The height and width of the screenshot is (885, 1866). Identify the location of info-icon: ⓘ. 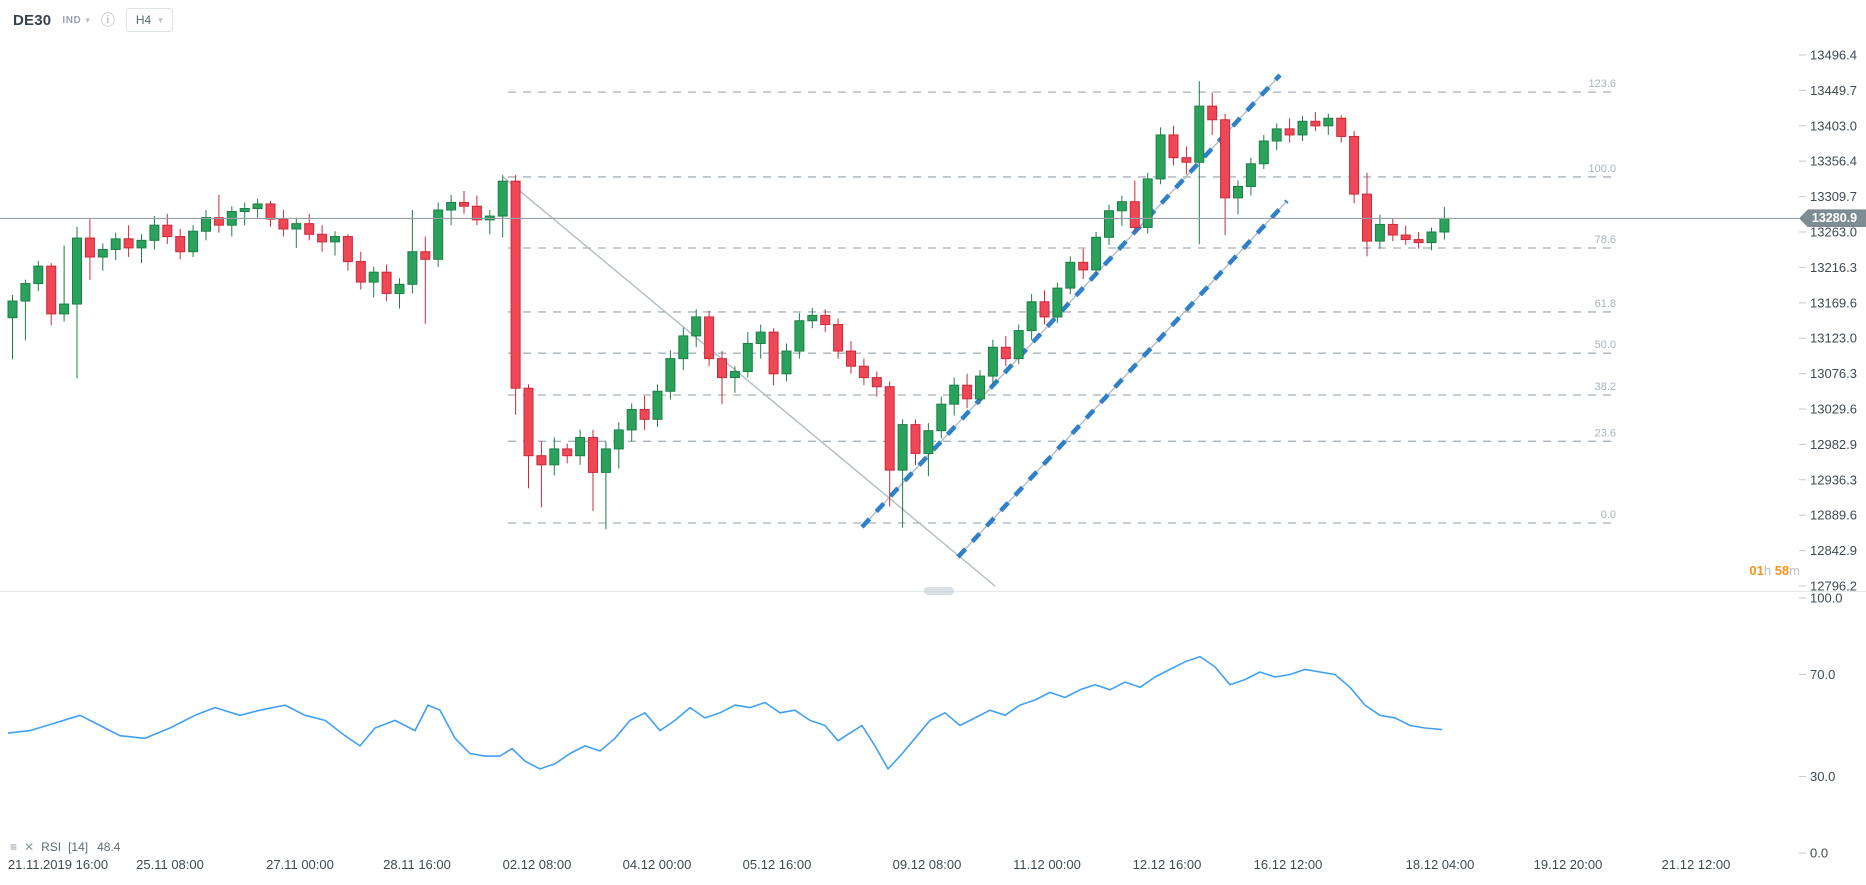
(107, 20).